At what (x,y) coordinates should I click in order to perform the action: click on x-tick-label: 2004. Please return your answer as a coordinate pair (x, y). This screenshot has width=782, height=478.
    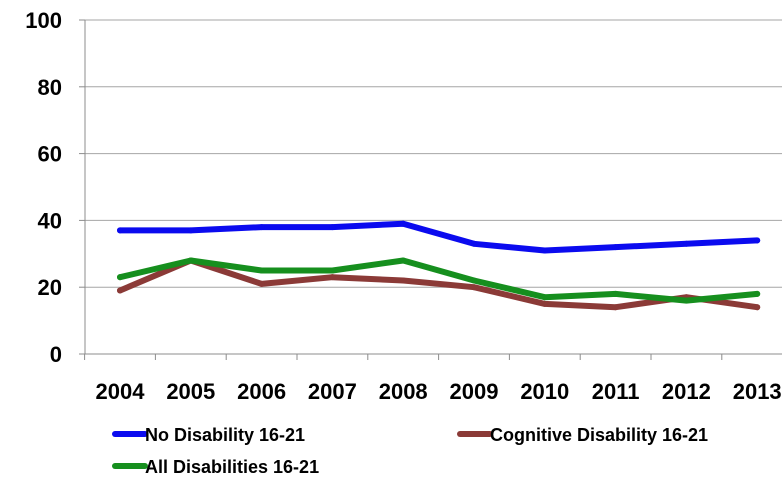
    Looking at the image, I should click on (121, 391).